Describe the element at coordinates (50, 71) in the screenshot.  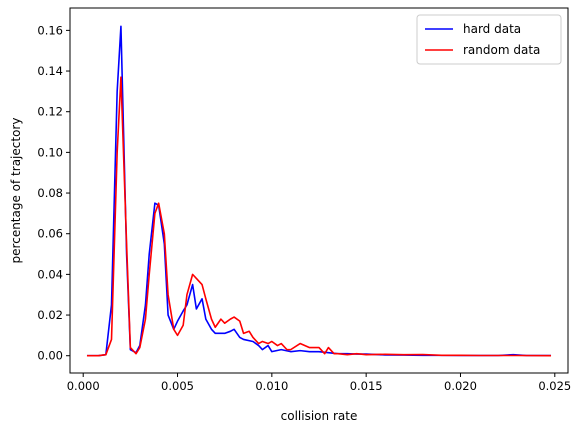
I see `y-tick-label: 0.14` at that location.